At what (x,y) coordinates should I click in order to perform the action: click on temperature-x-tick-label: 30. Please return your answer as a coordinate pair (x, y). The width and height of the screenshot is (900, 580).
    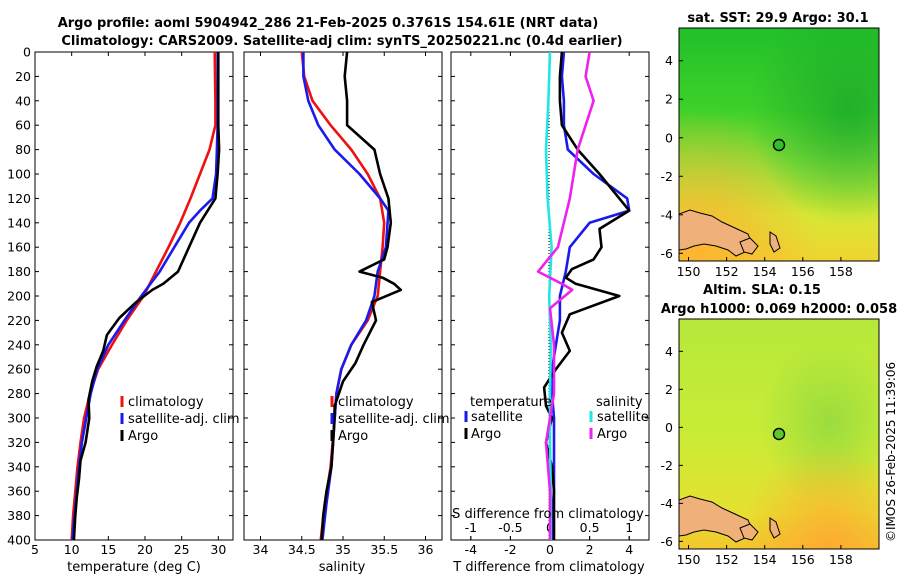
    Looking at the image, I should click on (218, 549).